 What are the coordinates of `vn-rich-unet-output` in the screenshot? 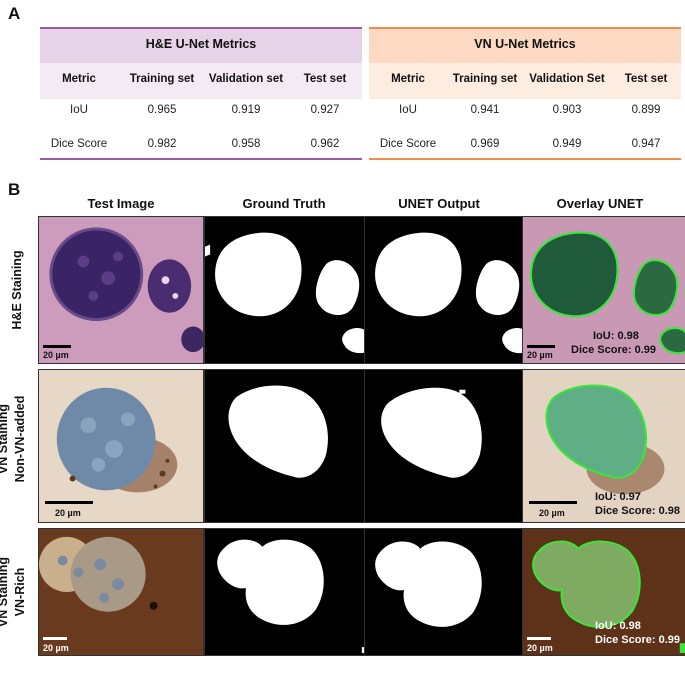 It's located at (447, 592).